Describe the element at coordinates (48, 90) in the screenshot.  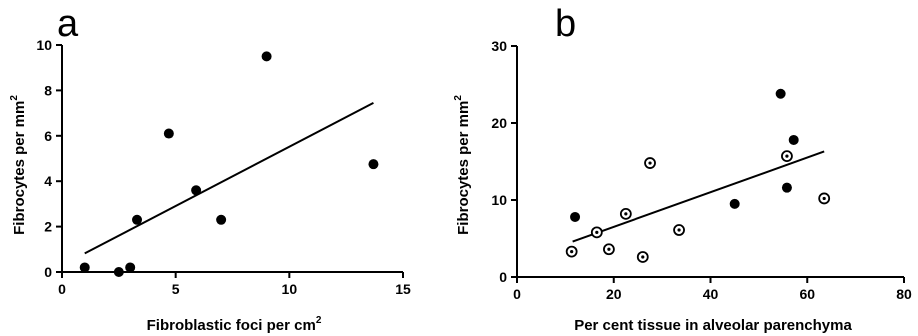
I see `panel-a-y-tick-label: 8` at that location.